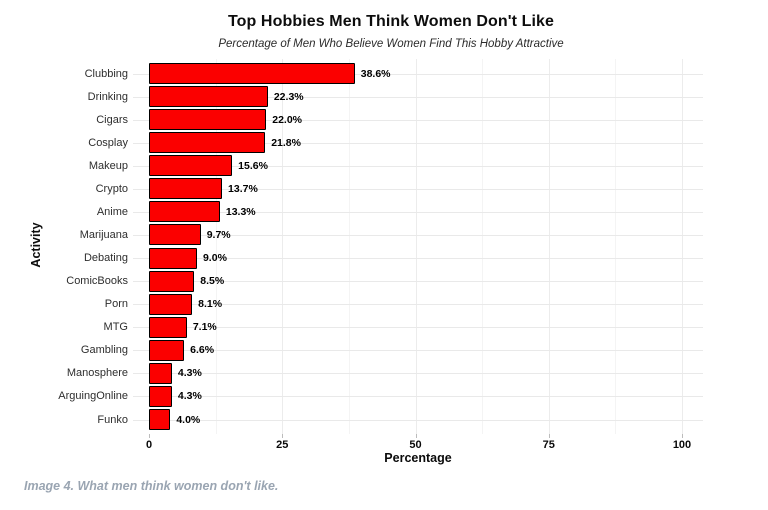 The width and height of the screenshot is (768, 510). Describe the element at coordinates (149, 445) in the screenshot. I see `x-tick-label: 0` at that location.